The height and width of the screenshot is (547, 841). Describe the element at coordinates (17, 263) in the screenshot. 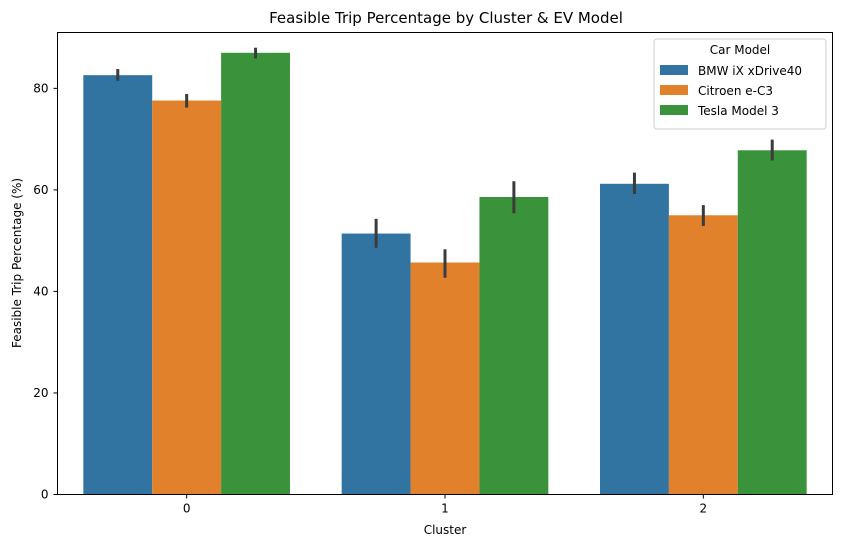

I see `y-axis-label: Feasible Trip Percentage (%)` at that location.